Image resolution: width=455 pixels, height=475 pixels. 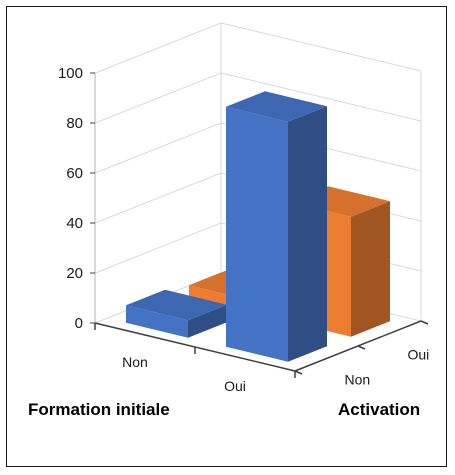 What do you see at coordinates (275, 371) in the screenshot?
I see `category-labels: Non Oui Non Oui` at bounding box center [275, 371].